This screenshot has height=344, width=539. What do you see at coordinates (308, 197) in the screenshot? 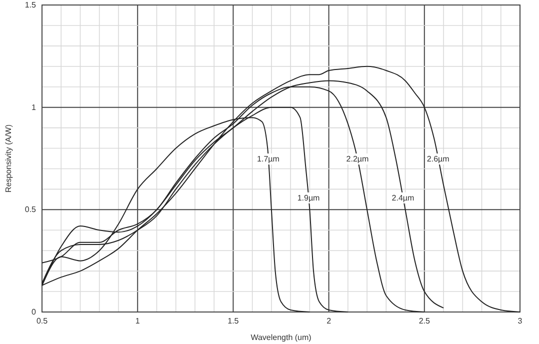
I see `series-label: 1.9µm` at bounding box center [308, 197].